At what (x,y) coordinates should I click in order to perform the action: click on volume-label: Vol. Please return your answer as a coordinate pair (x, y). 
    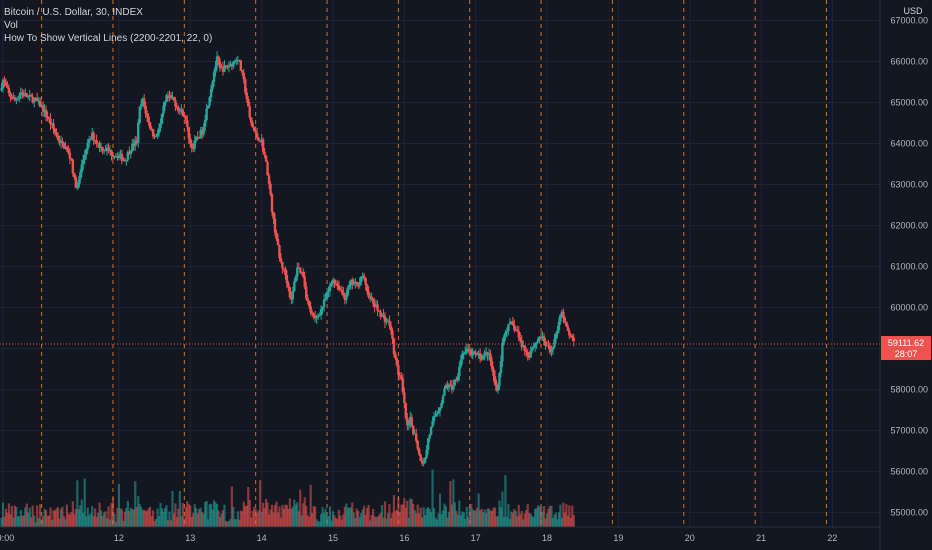
    Looking at the image, I should click on (11, 25).